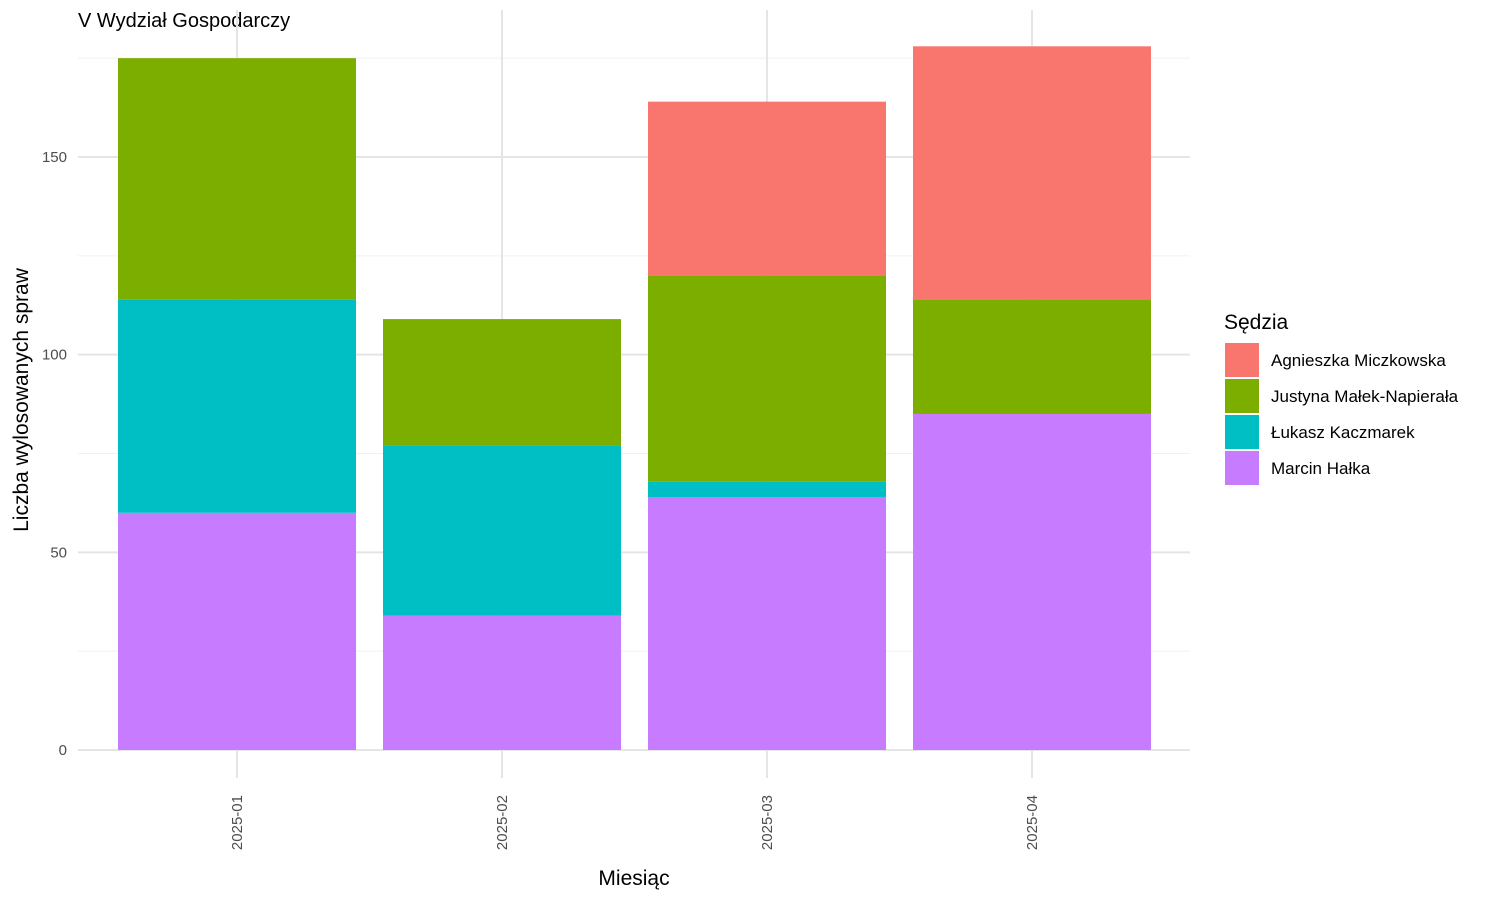 Image resolution: width=1500 pixels, height=900 pixels. What do you see at coordinates (767, 822) in the screenshot?
I see `x-tick-label: 2025-03` at bounding box center [767, 822].